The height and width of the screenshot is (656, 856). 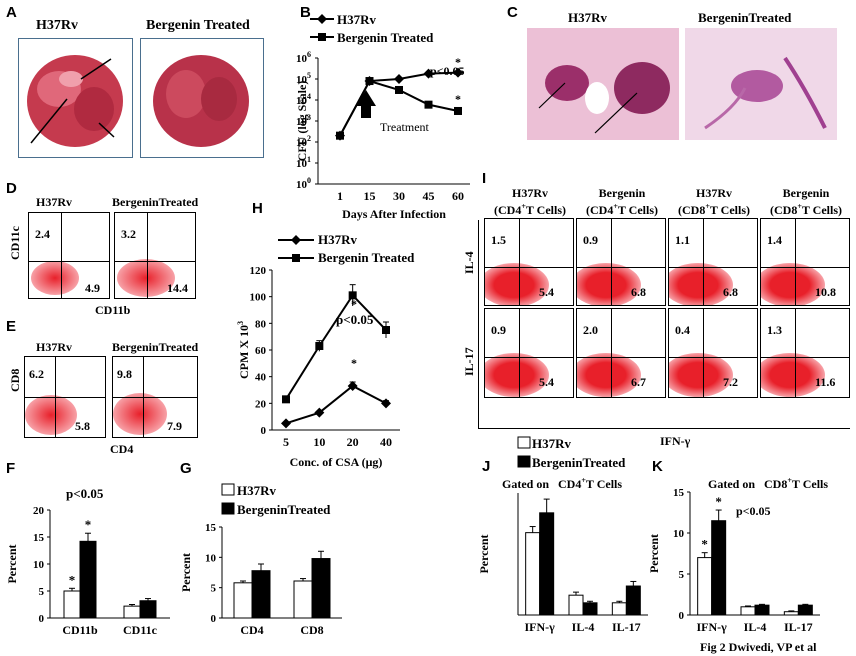 What do you see at coordinates (85, 493) in the screenshot?
I see `panel-f-pvalue: p<0.05` at bounding box center [85, 493].